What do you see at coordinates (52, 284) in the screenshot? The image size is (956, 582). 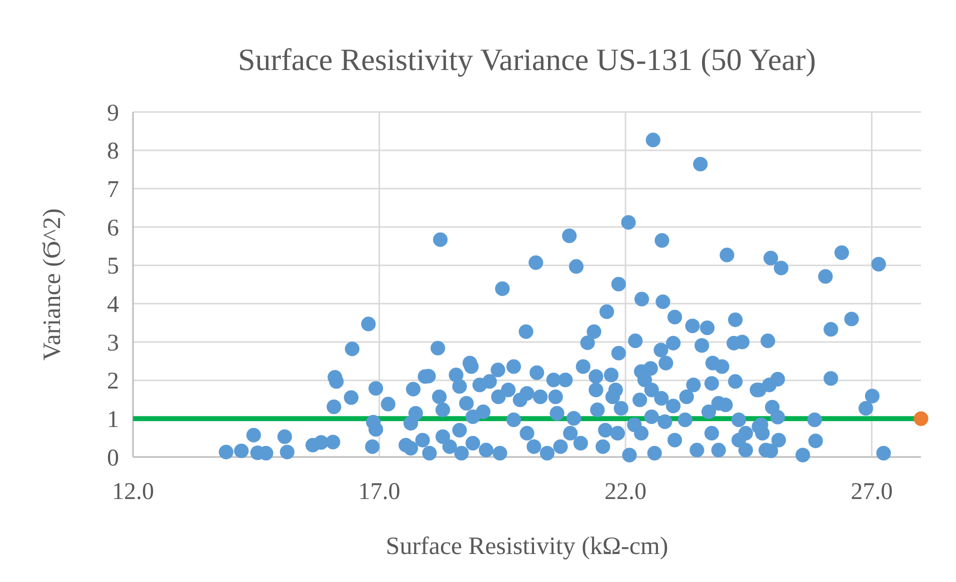 I see `y-axis-title: Variance (Ϭ^2)` at bounding box center [52, 284].